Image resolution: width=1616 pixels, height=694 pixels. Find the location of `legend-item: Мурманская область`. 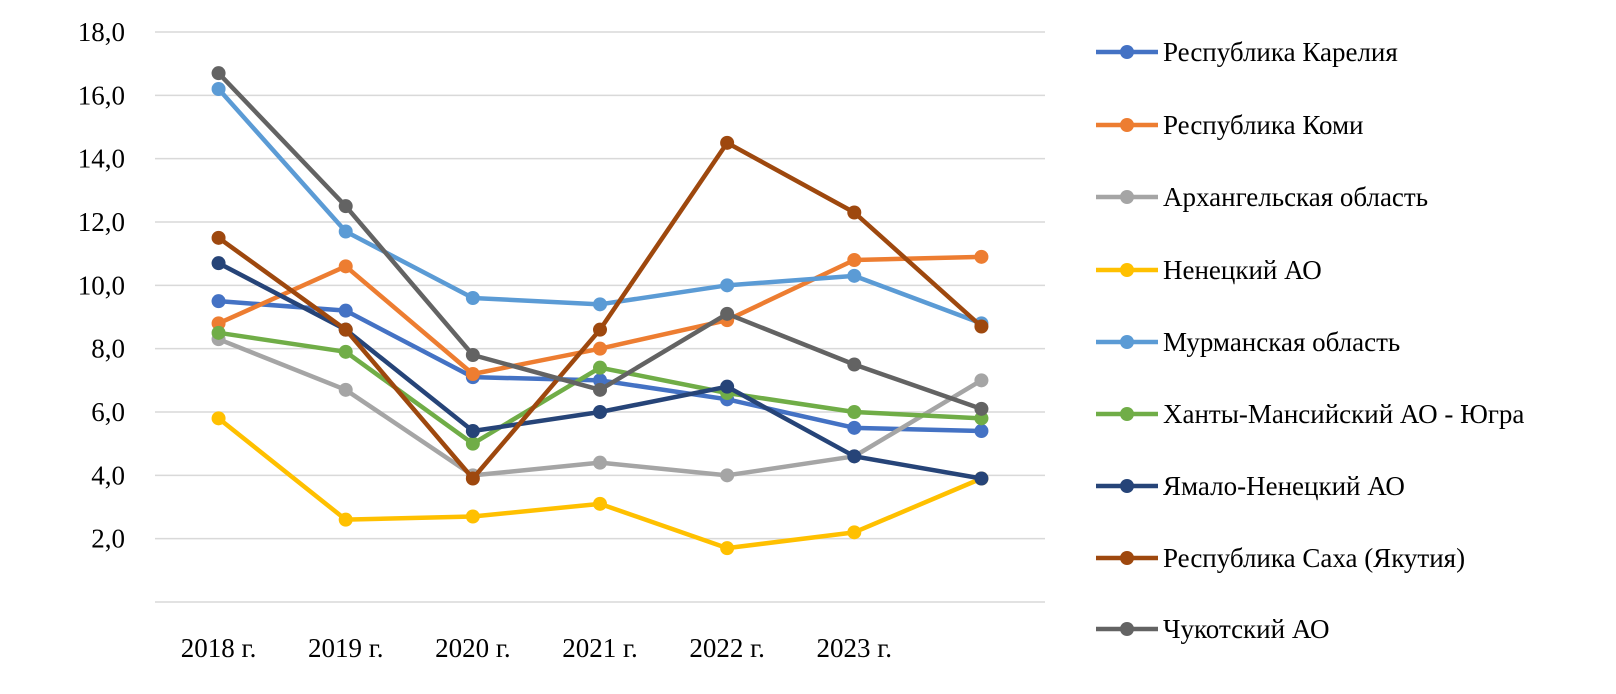

legend-item: Мурманская область is located at coordinates (1248, 342).